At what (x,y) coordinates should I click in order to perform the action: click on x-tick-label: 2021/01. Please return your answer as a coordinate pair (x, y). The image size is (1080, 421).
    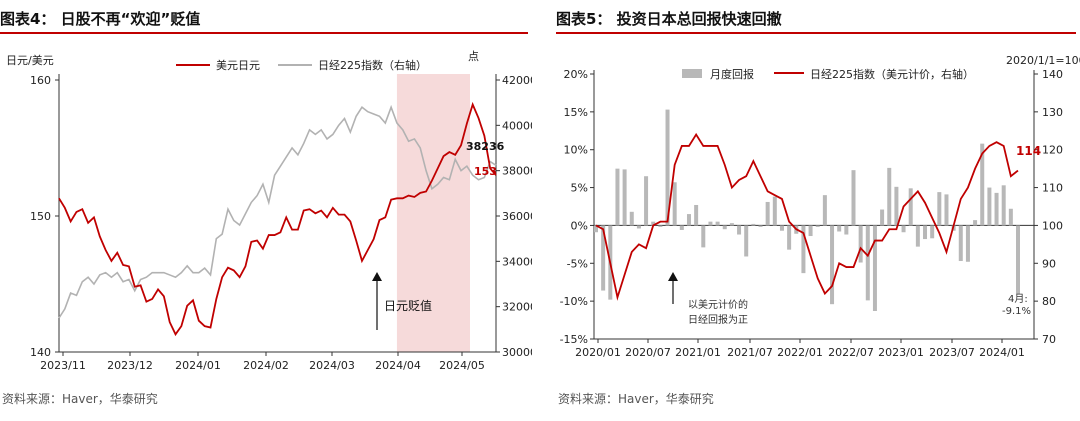
    Looking at the image, I should click on (698, 352).